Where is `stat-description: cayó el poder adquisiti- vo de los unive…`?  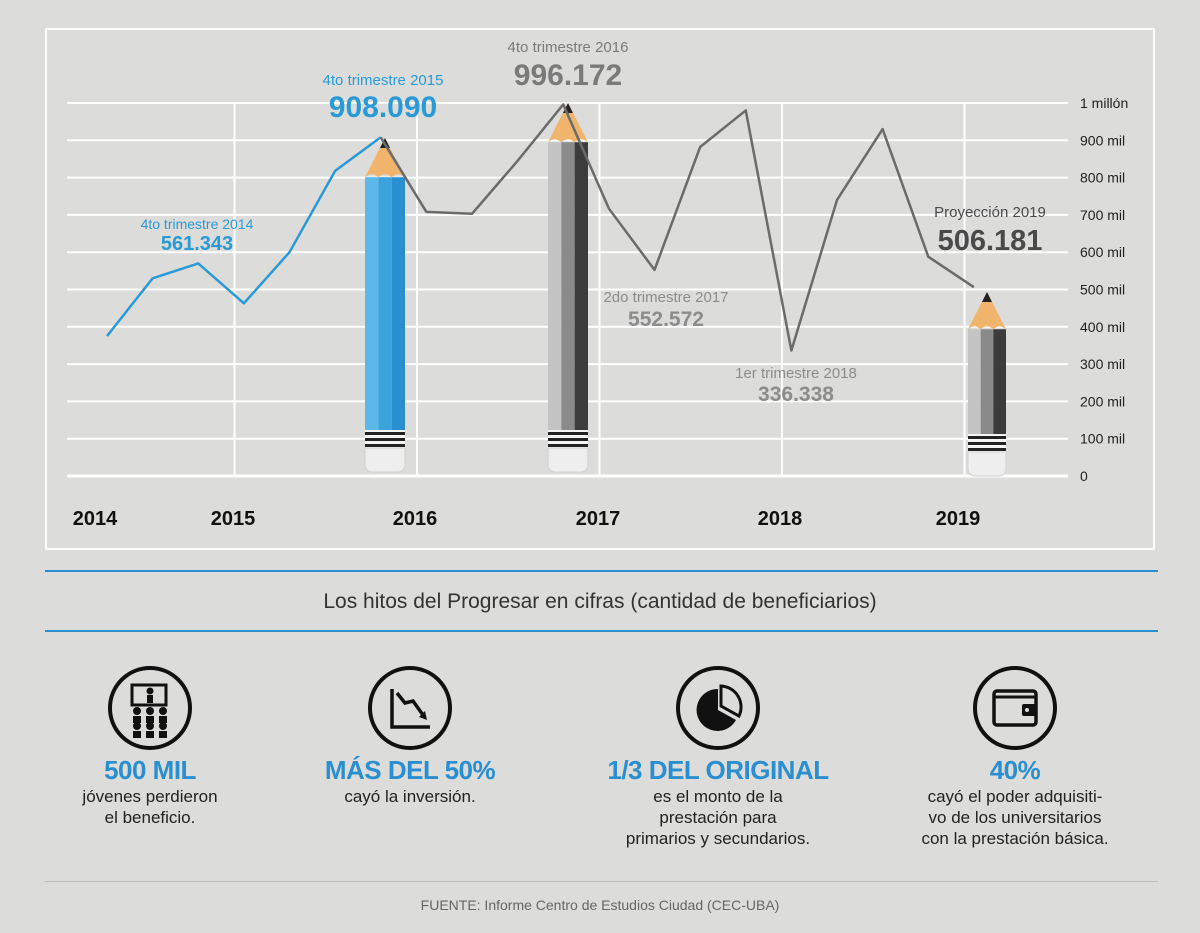
stat-description: cayó el poder adquisiti- vo de los unive… is located at coordinates (1015, 817).